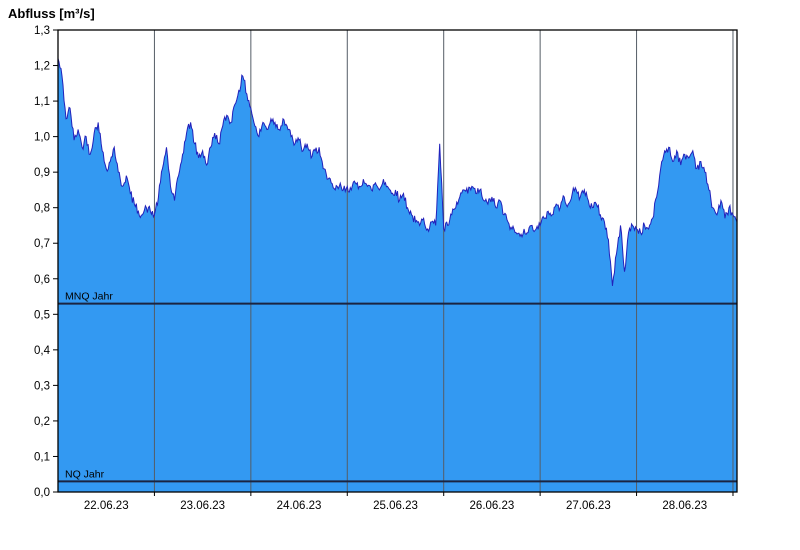 This screenshot has width=800, height=550. Describe the element at coordinates (42, 102) in the screenshot. I see `y-tick-label: 1,1` at that location.